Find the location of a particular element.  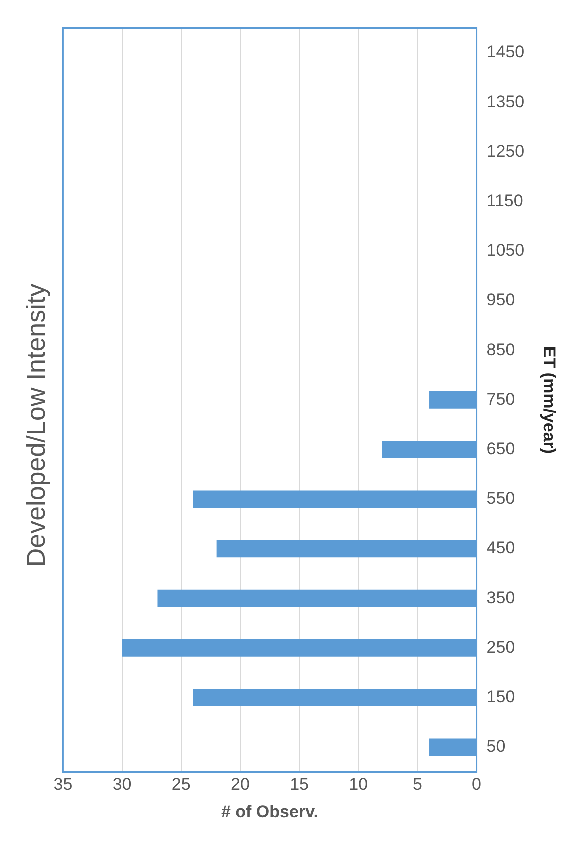

y-tick-label: 550 is located at coordinates (501, 498).